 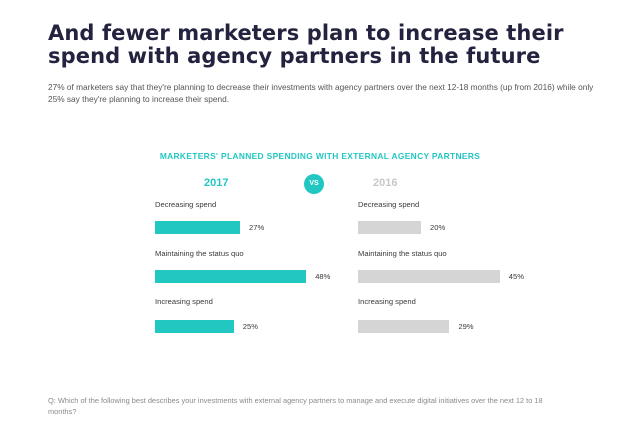 What do you see at coordinates (389, 227) in the screenshot?
I see `bar-2016-decreasing-spend` at bounding box center [389, 227].